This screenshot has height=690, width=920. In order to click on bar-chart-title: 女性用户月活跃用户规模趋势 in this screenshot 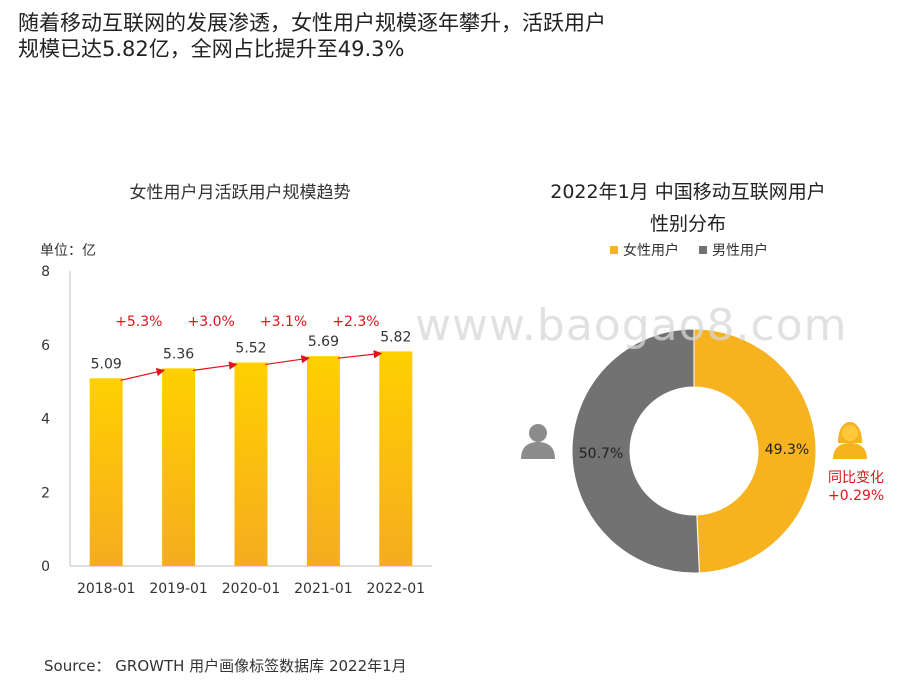, I will do `click(240, 193)`.